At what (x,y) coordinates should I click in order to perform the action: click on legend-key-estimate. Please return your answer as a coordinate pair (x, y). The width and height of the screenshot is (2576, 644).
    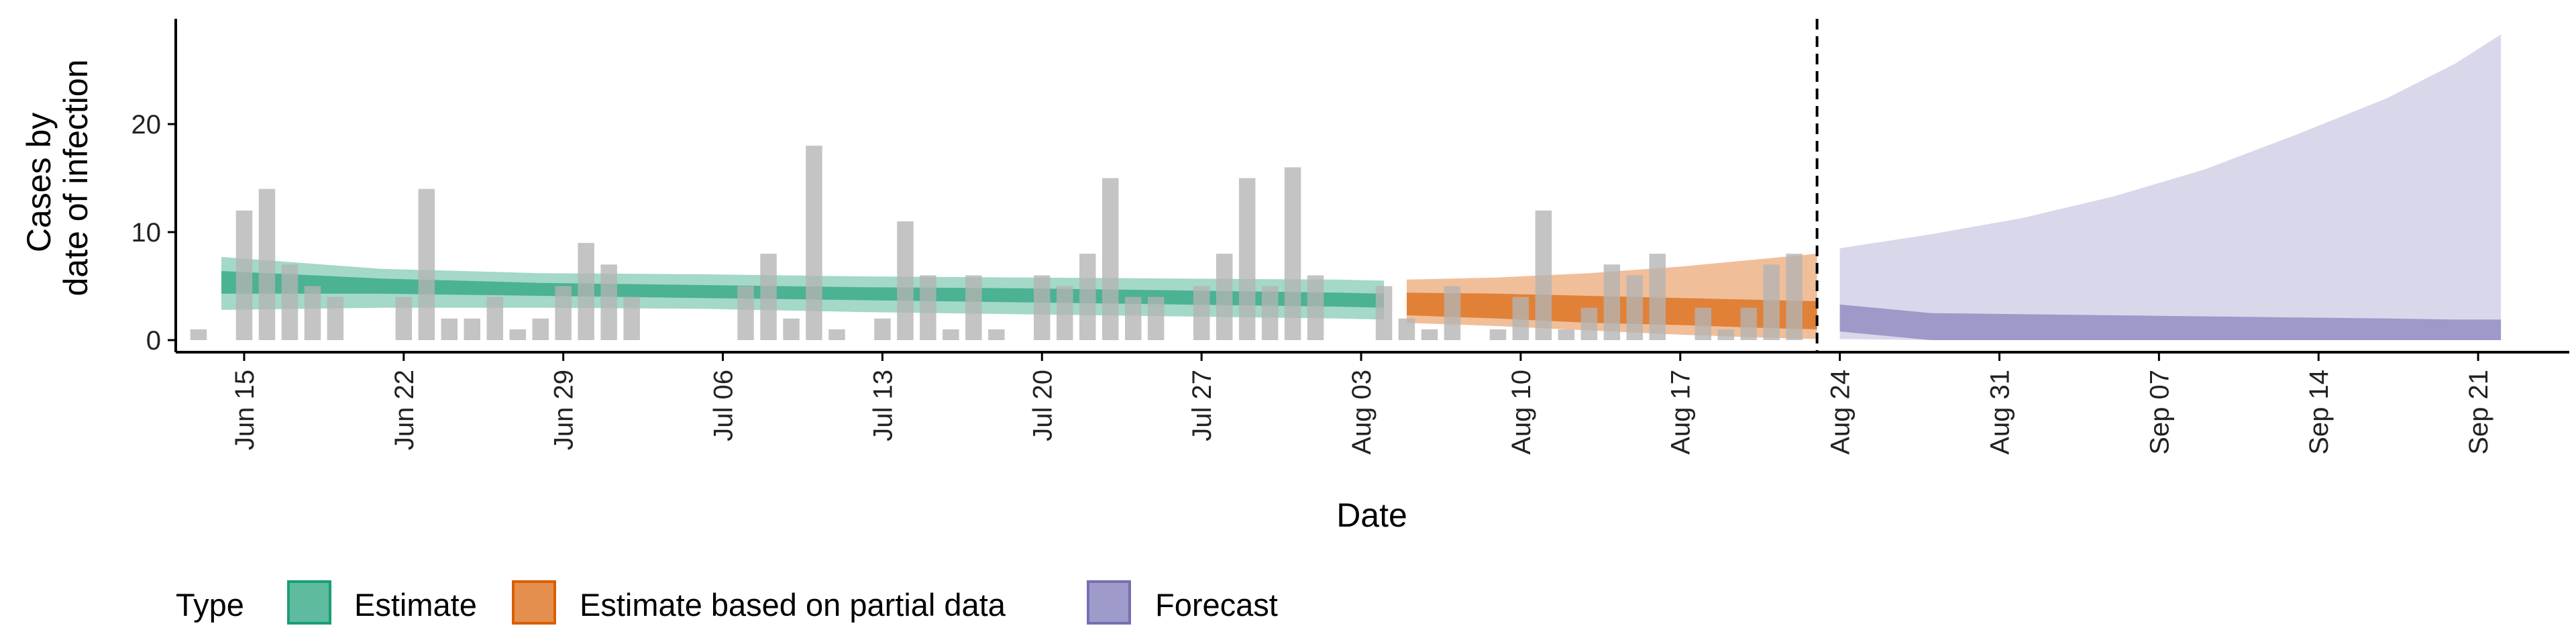
    Looking at the image, I should click on (309, 602).